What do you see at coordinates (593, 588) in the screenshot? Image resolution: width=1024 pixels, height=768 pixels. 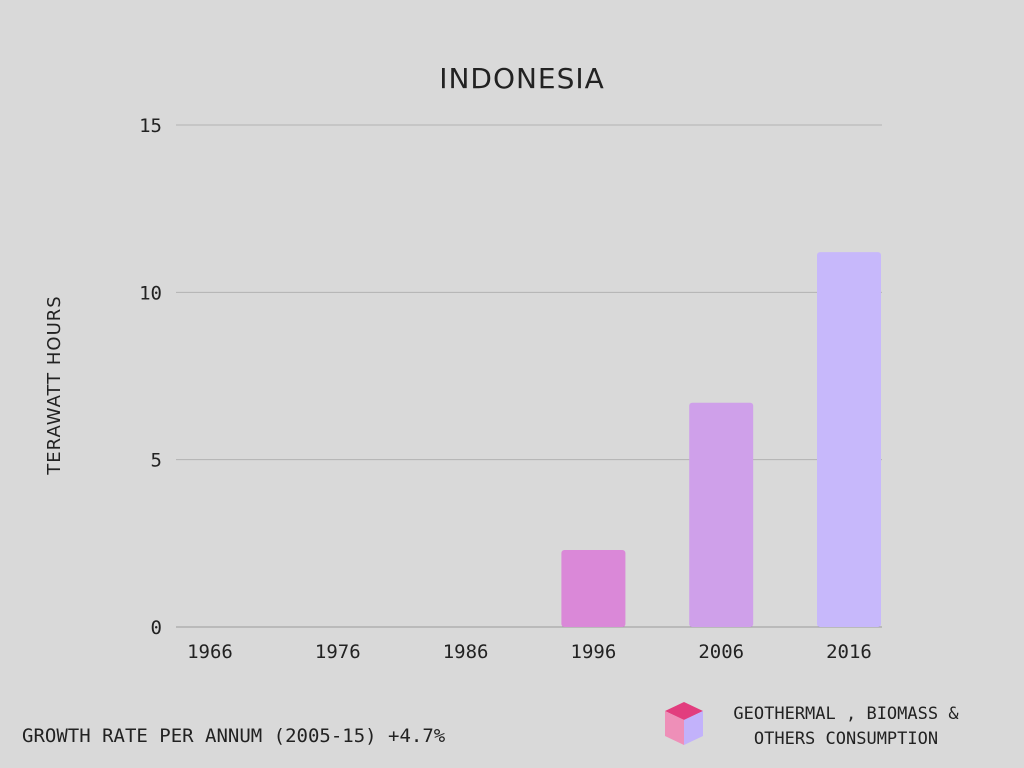 I see `bar-1996` at bounding box center [593, 588].